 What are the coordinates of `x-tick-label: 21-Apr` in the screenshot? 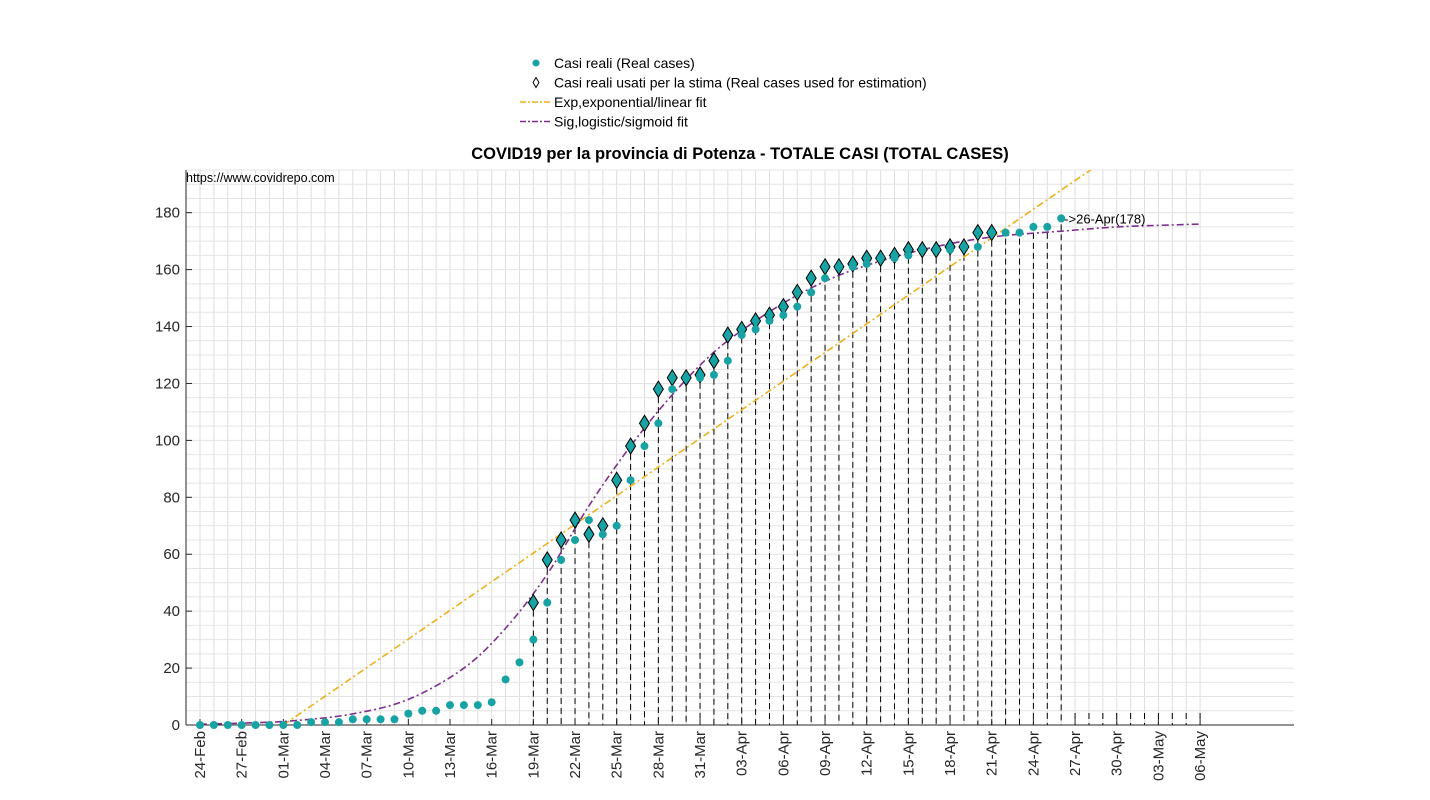 It's located at (992, 753).